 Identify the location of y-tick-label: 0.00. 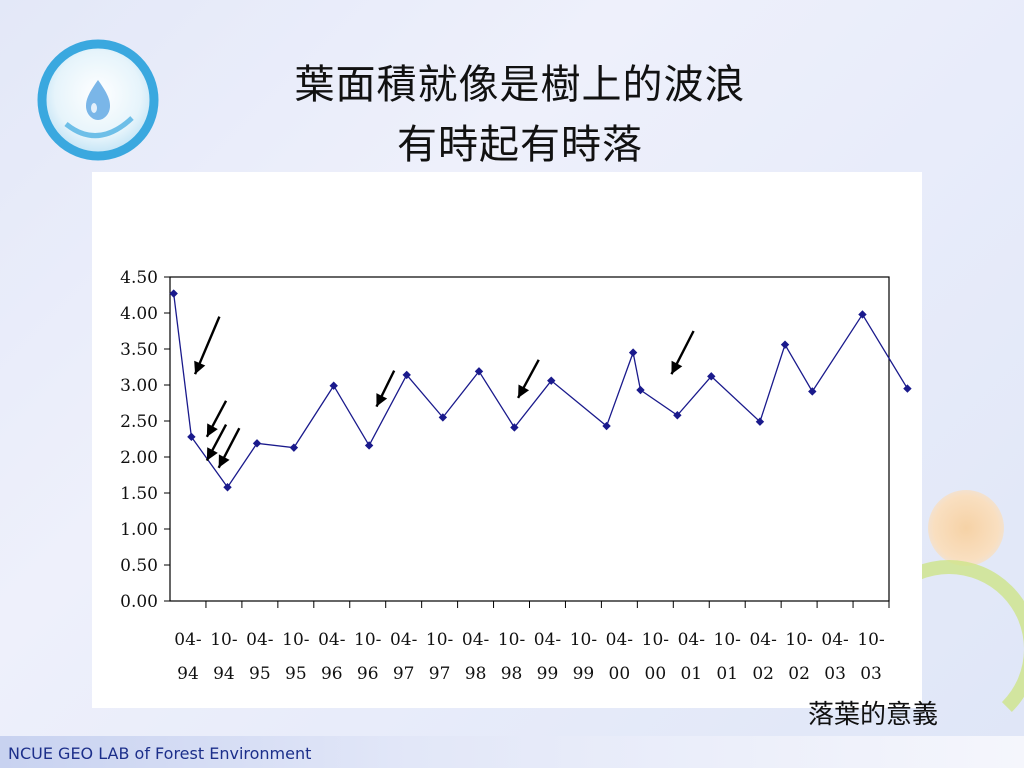
(139, 602).